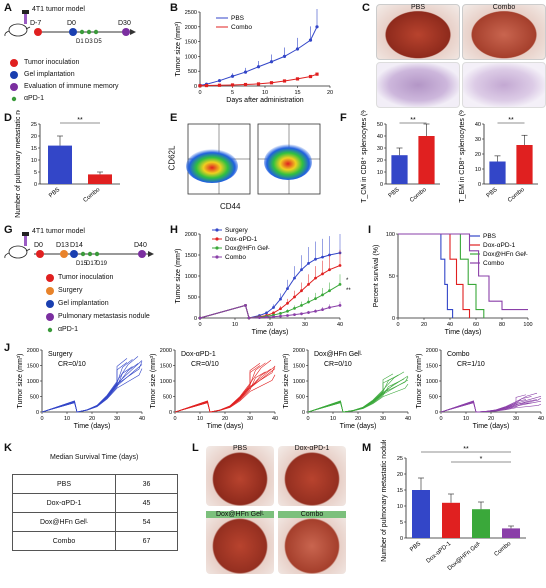 The width and height of the screenshot is (546, 588). What do you see at coordinates (76, 245) in the screenshot?
I see `timeline-label: D14` at bounding box center [76, 245].